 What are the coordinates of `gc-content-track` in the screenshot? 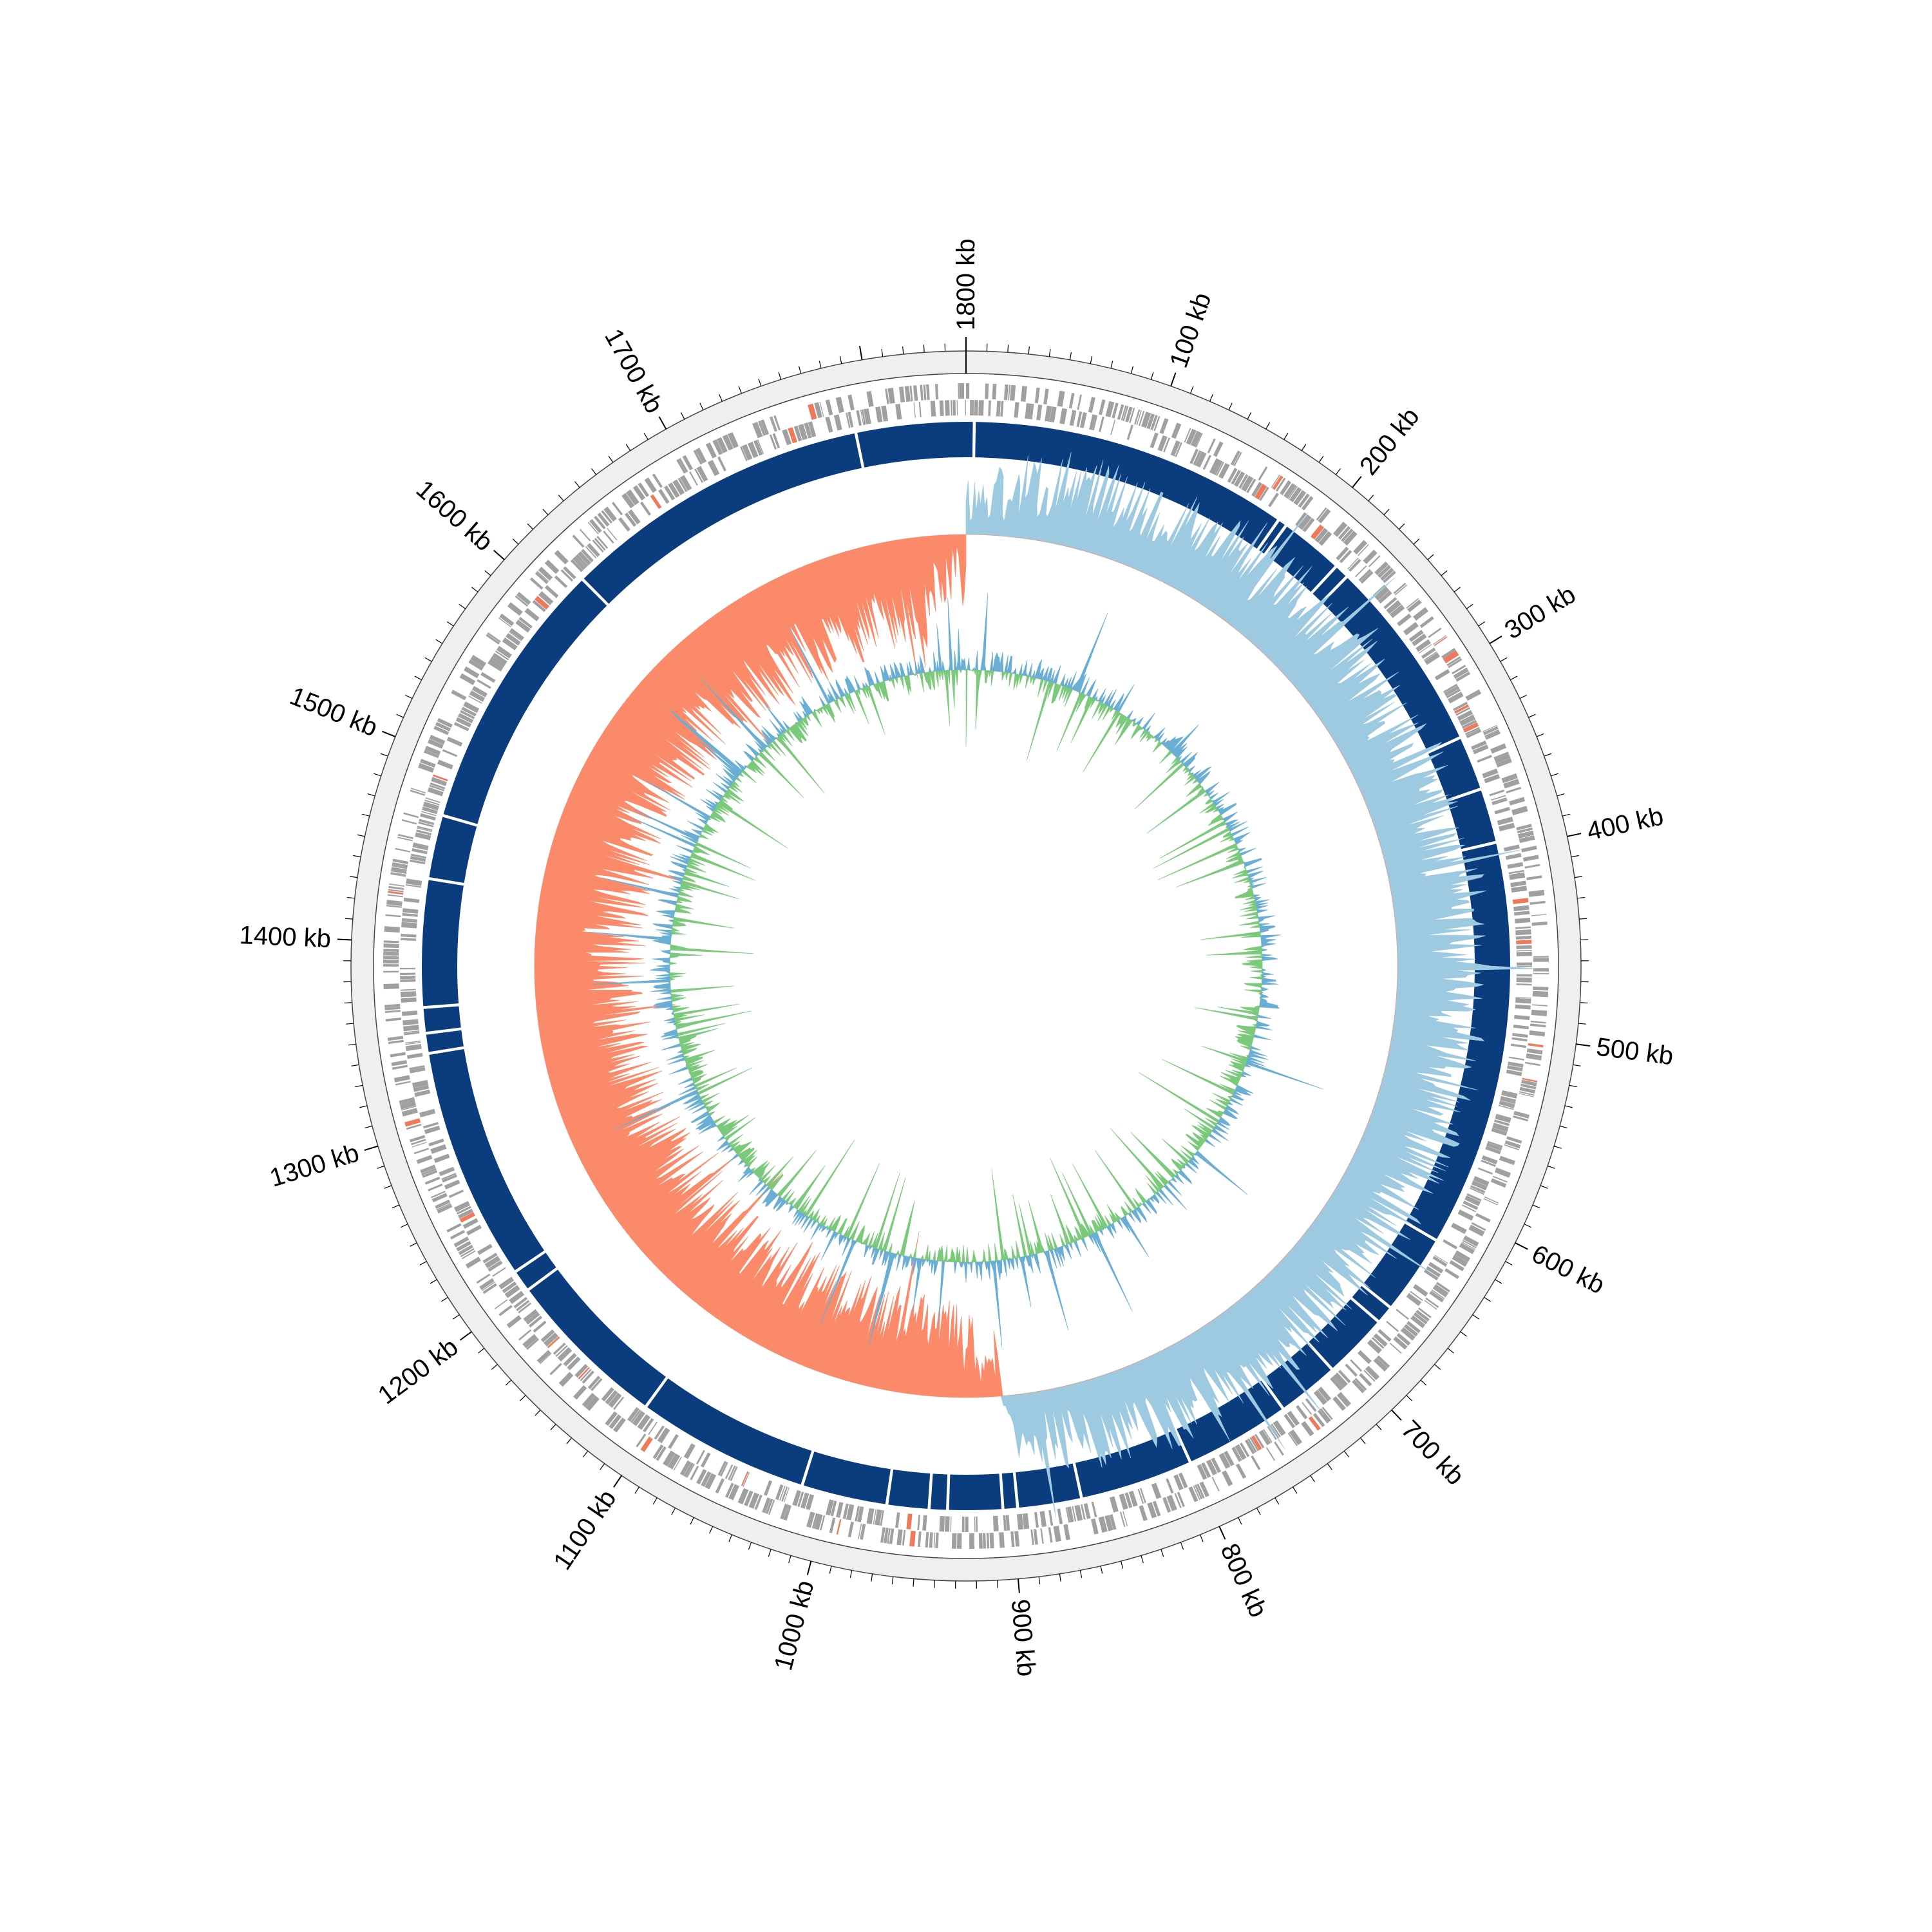 It's located at (955, 971).